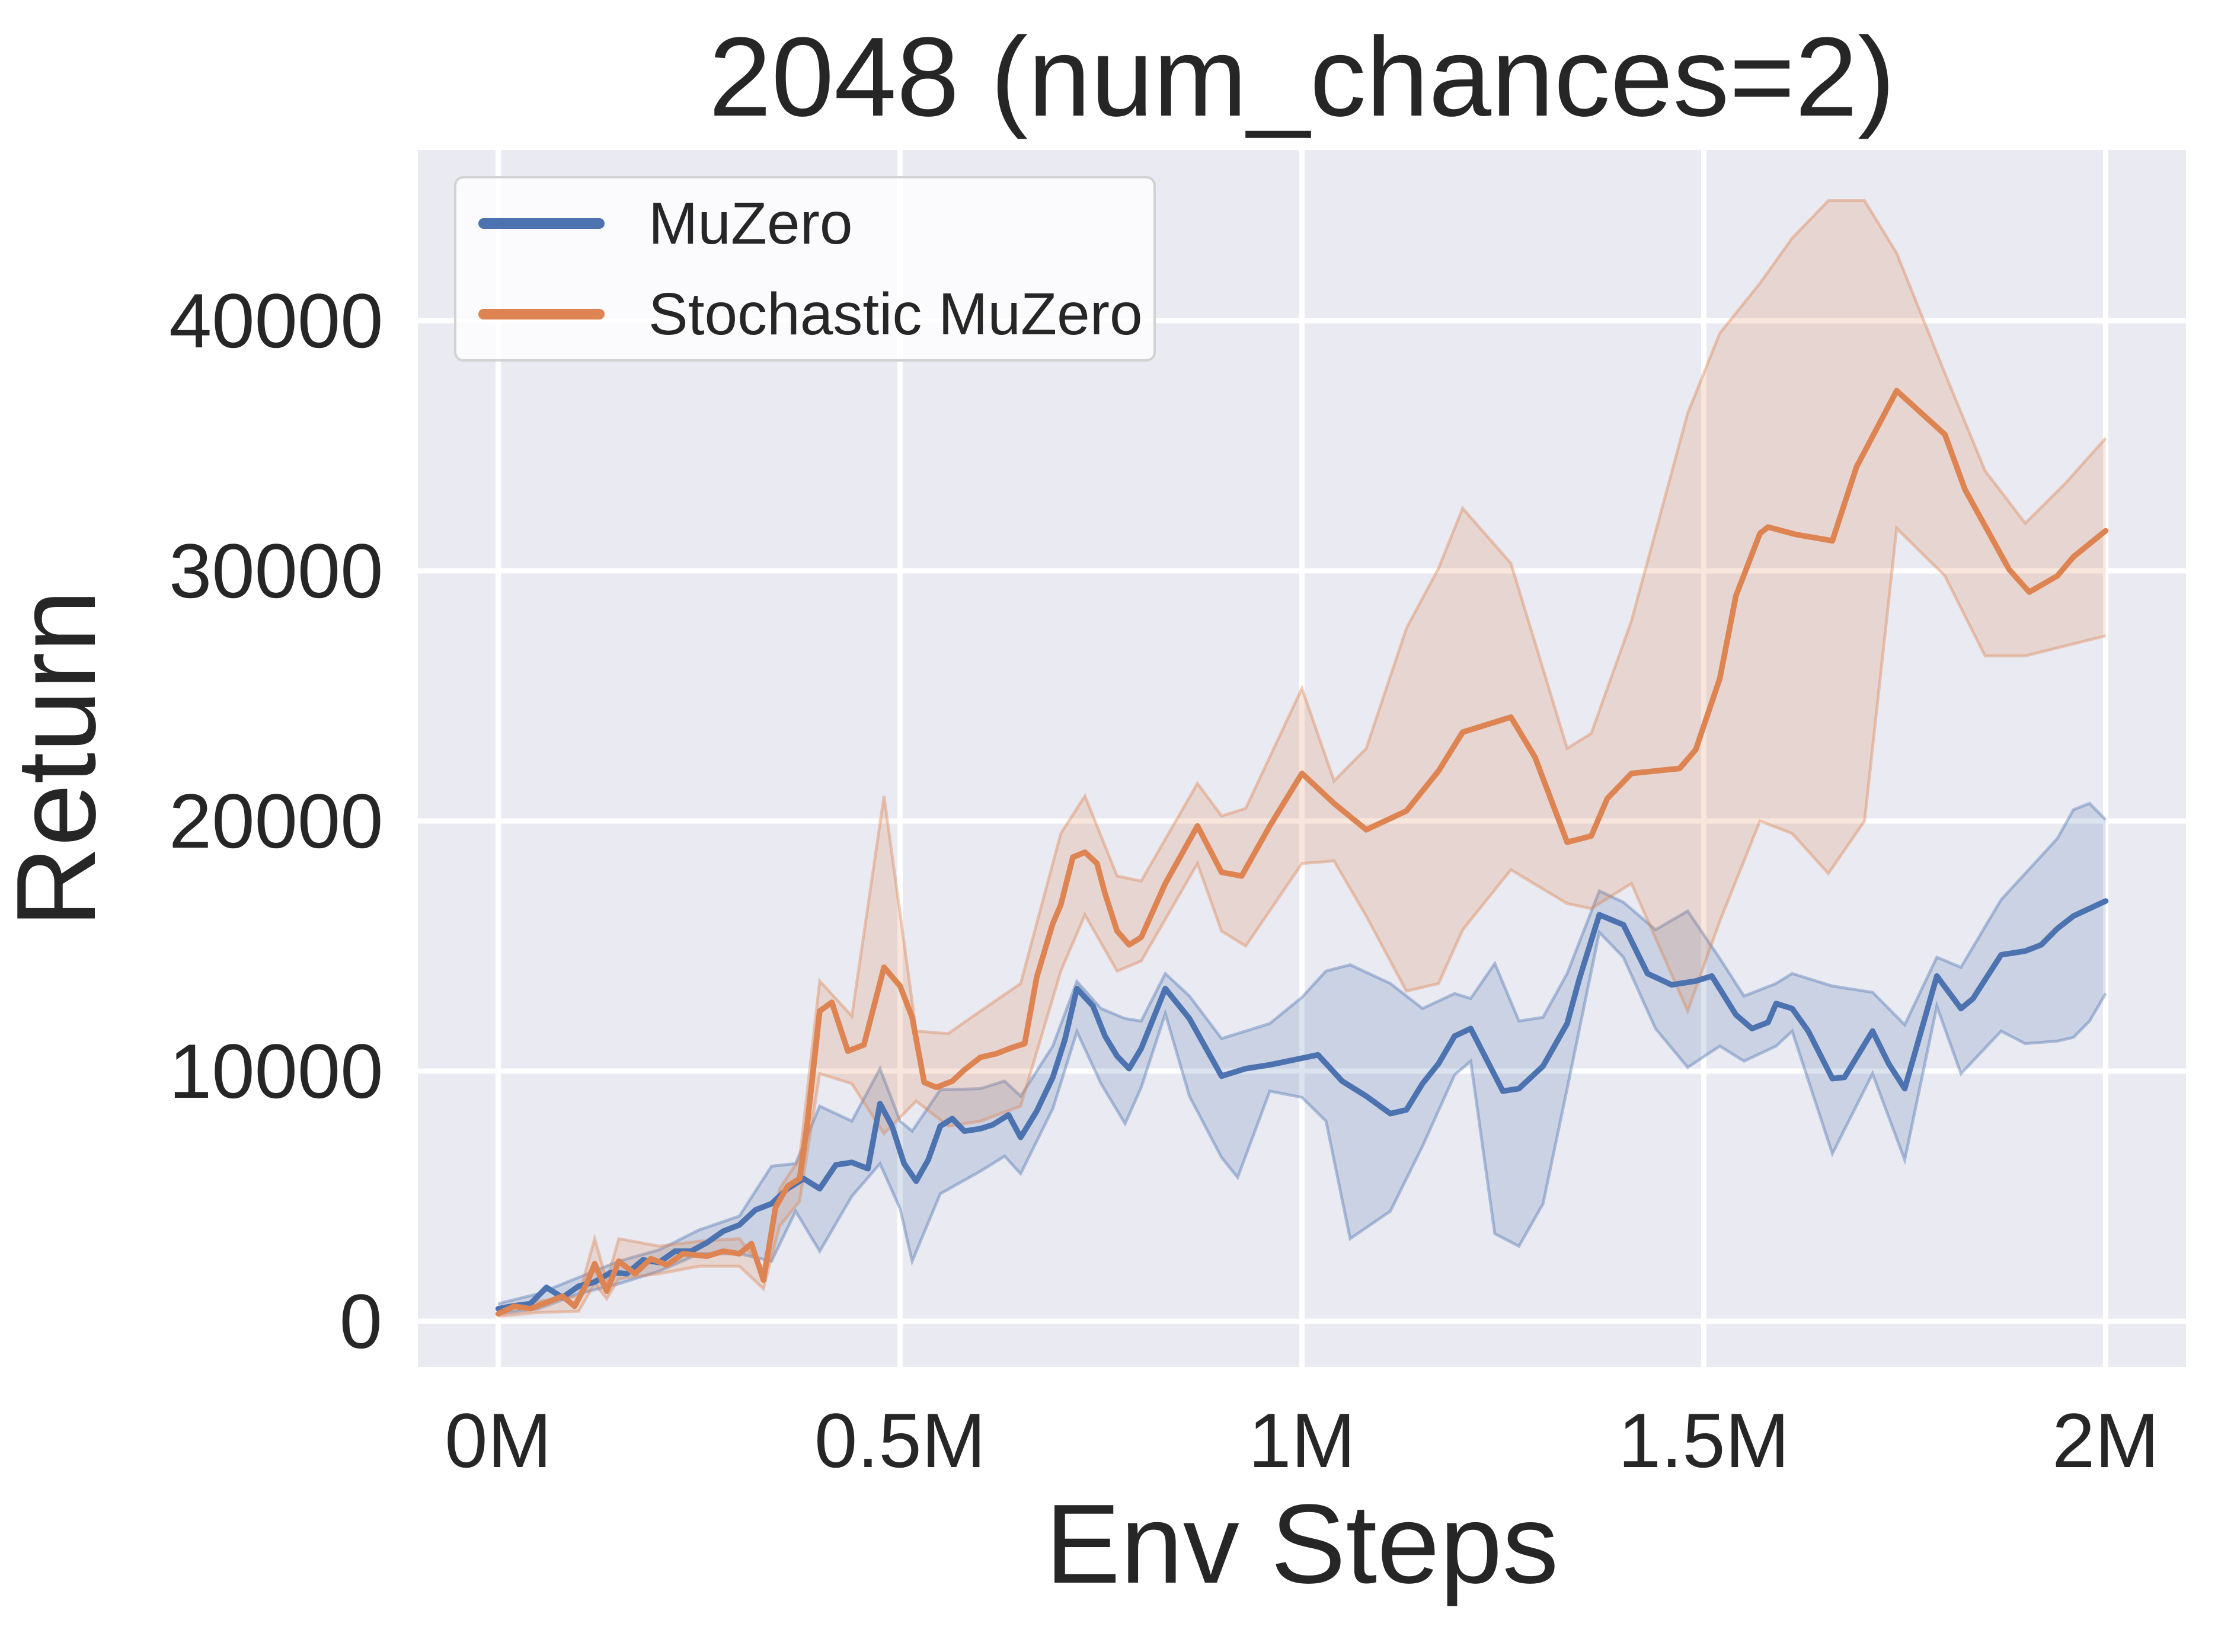 Image resolution: width=2218 pixels, height=1652 pixels. Describe the element at coordinates (900, 1440) in the screenshot. I see `x-tick-label: 0.5M` at that location.